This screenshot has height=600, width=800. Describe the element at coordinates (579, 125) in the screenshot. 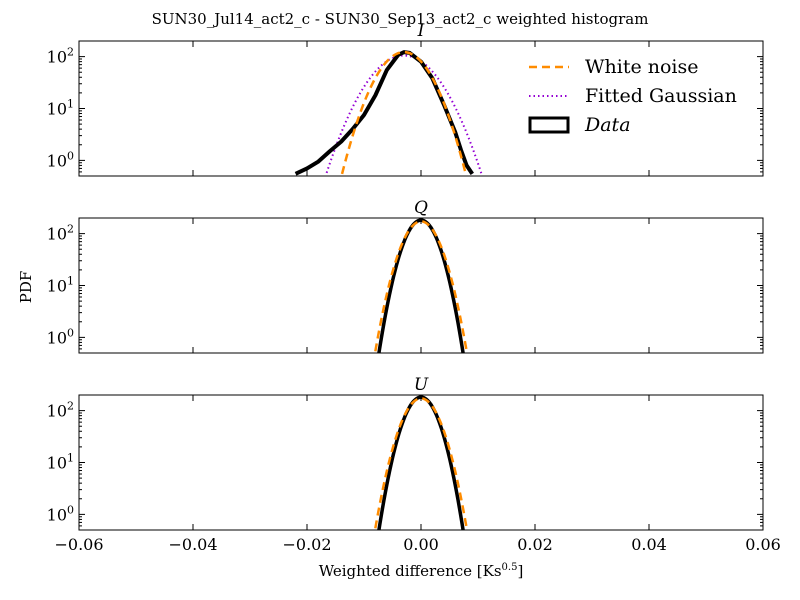

I see `legend-item: Data` at that location.